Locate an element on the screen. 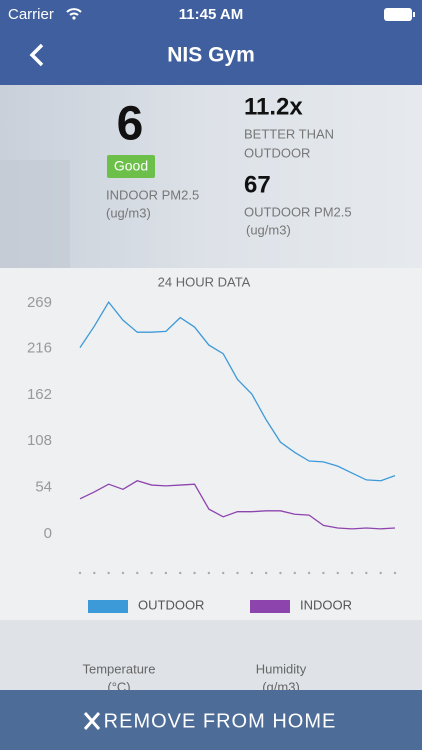  indoor-badge is located at coordinates (131, 166).